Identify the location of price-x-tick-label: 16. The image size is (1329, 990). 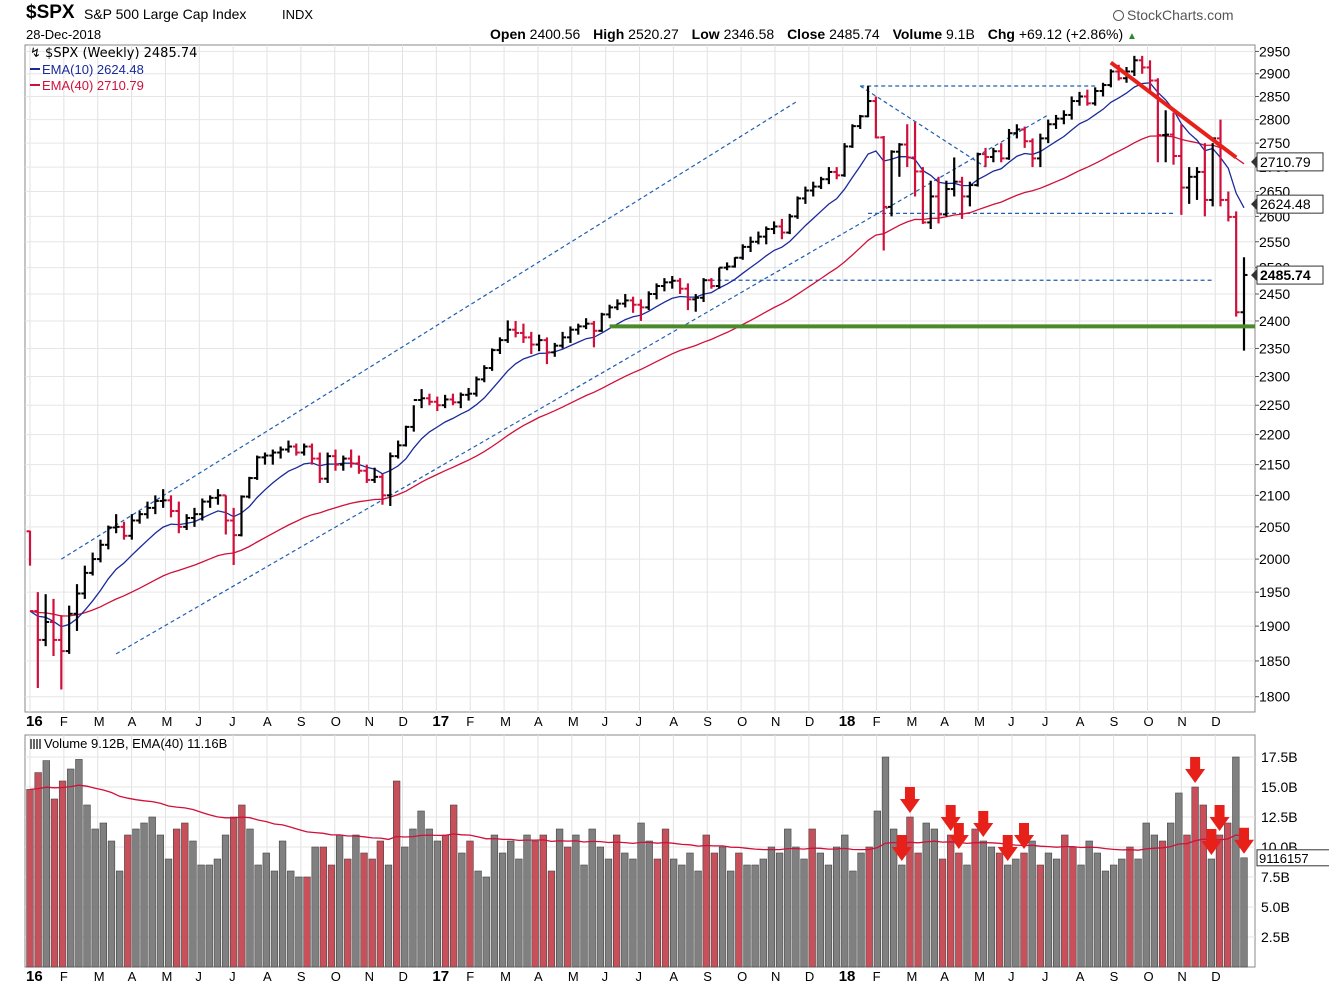
(34, 721).